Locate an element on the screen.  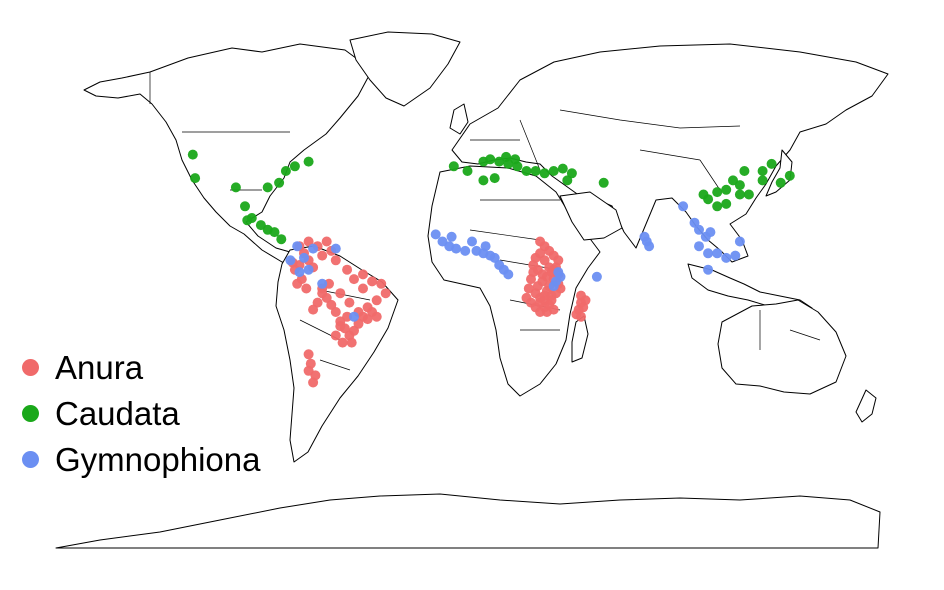
south-america-landmass is located at coordinates (337, 354).